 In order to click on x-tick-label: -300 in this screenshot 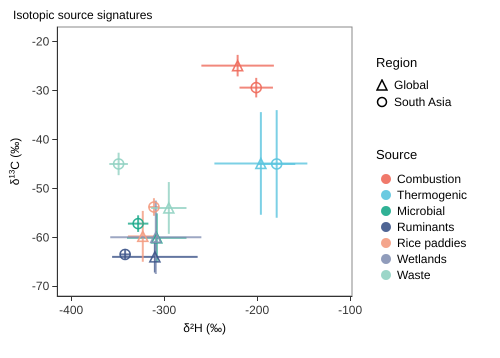, I will do `click(164, 310)`.